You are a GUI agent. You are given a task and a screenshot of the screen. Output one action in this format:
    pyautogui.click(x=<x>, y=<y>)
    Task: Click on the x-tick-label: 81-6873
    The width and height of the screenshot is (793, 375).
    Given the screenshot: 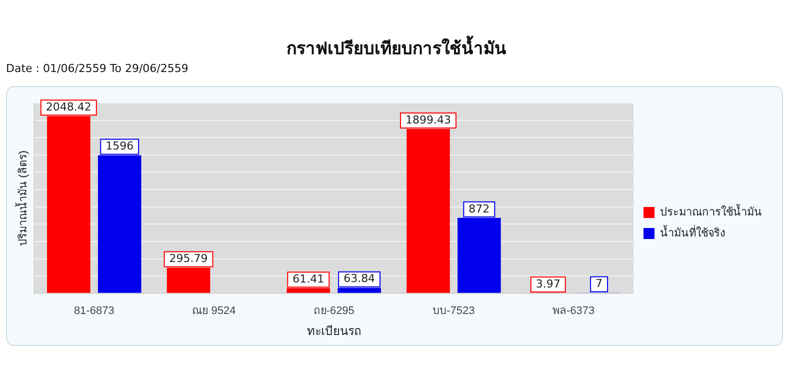 What is the action you would take?
    pyautogui.click(x=94, y=311)
    